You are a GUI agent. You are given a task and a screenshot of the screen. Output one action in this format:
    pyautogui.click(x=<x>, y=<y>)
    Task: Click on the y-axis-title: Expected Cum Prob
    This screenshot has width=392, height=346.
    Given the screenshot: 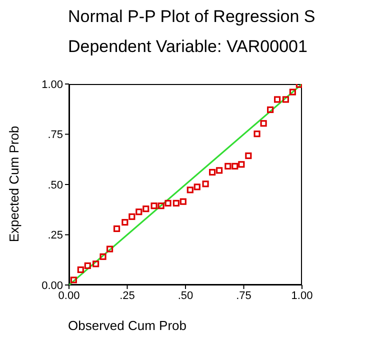 What is the action you would take?
    pyautogui.click(x=14, y=184)
    